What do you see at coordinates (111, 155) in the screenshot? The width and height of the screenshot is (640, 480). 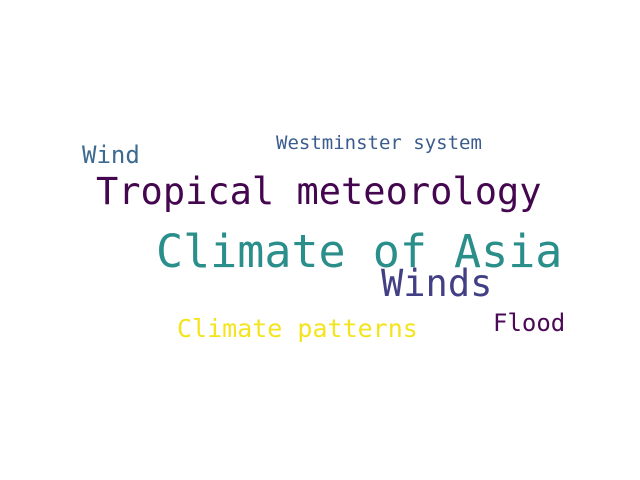 I see `word-wind: Wind` at bounding box center [111, 155].